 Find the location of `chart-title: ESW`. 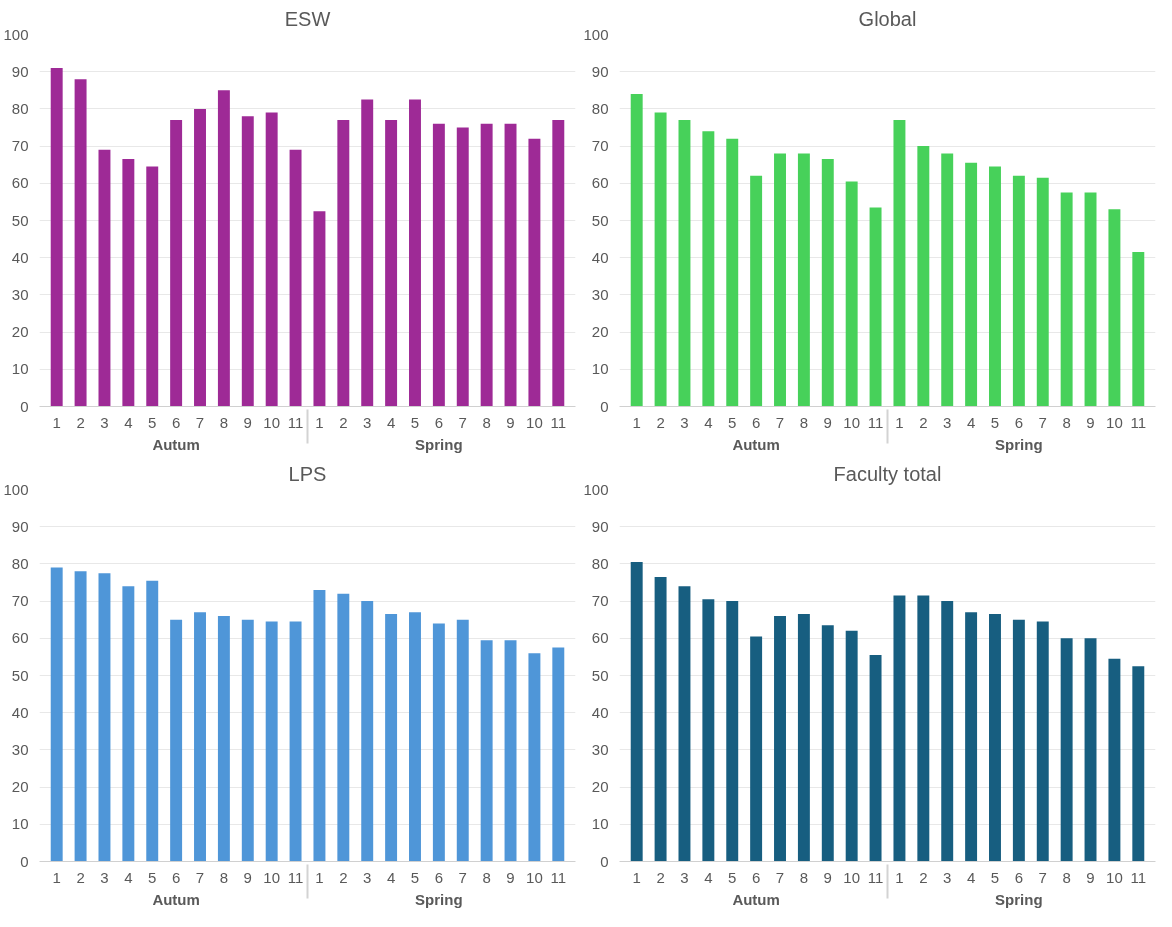

chart-title: ESW is located at coordinates (307, 18).